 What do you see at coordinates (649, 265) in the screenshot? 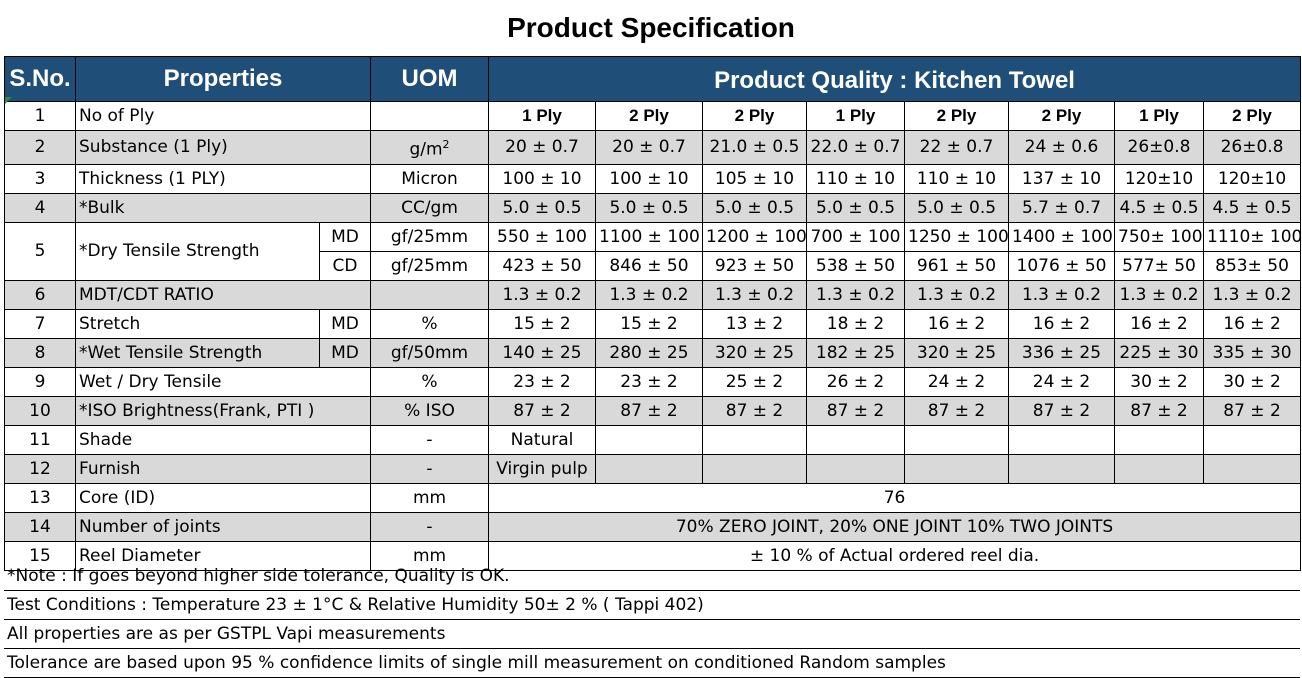
I see `value-cell: 846 ± 50` at bounding box center [649, 265].